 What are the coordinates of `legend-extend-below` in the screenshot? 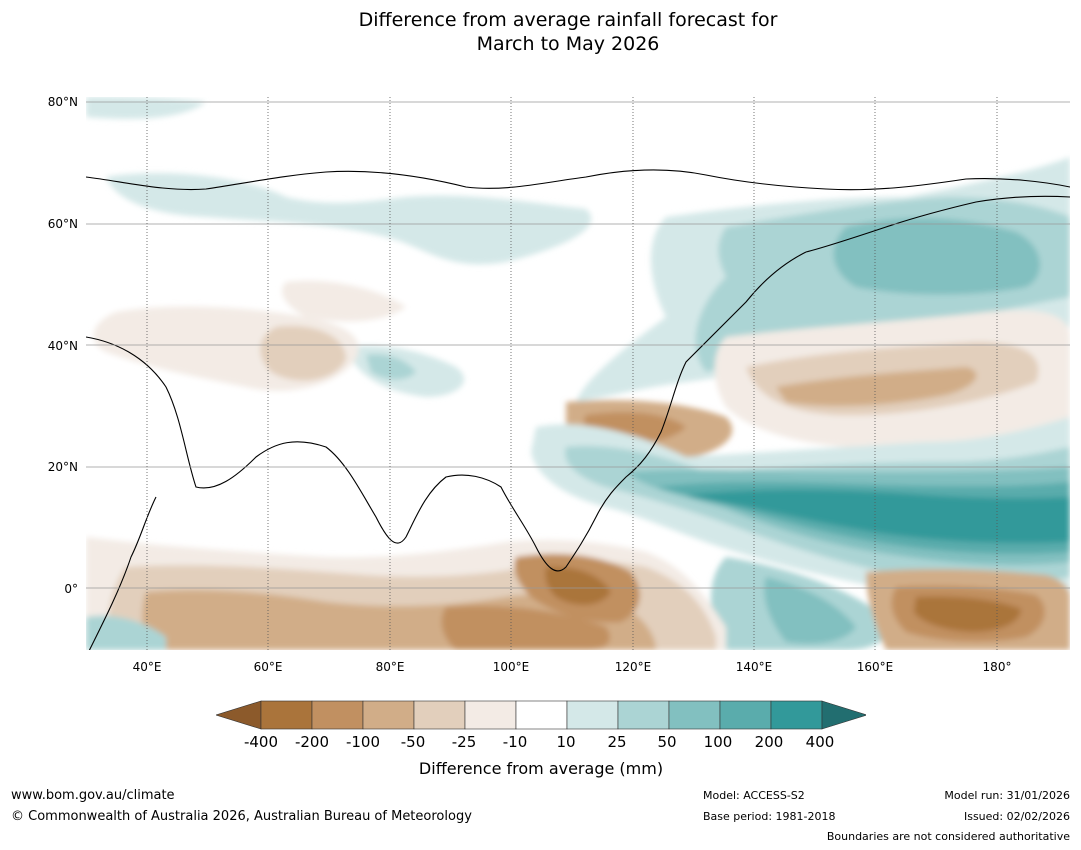 It's located at (239, 715).